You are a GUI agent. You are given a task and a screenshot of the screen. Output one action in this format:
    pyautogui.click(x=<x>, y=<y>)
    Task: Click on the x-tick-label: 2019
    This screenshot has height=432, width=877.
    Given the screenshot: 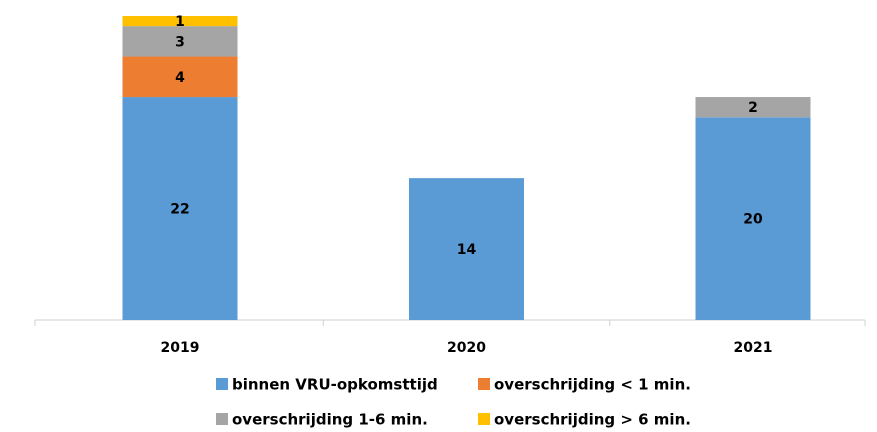 What is the action you would take?
    pyautogui.click(x=180, y=348)
    